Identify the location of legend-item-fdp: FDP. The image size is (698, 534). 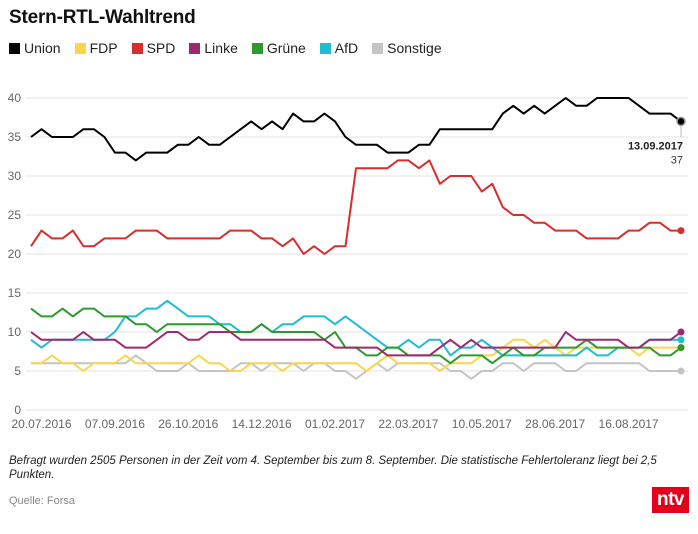
(96, 48).